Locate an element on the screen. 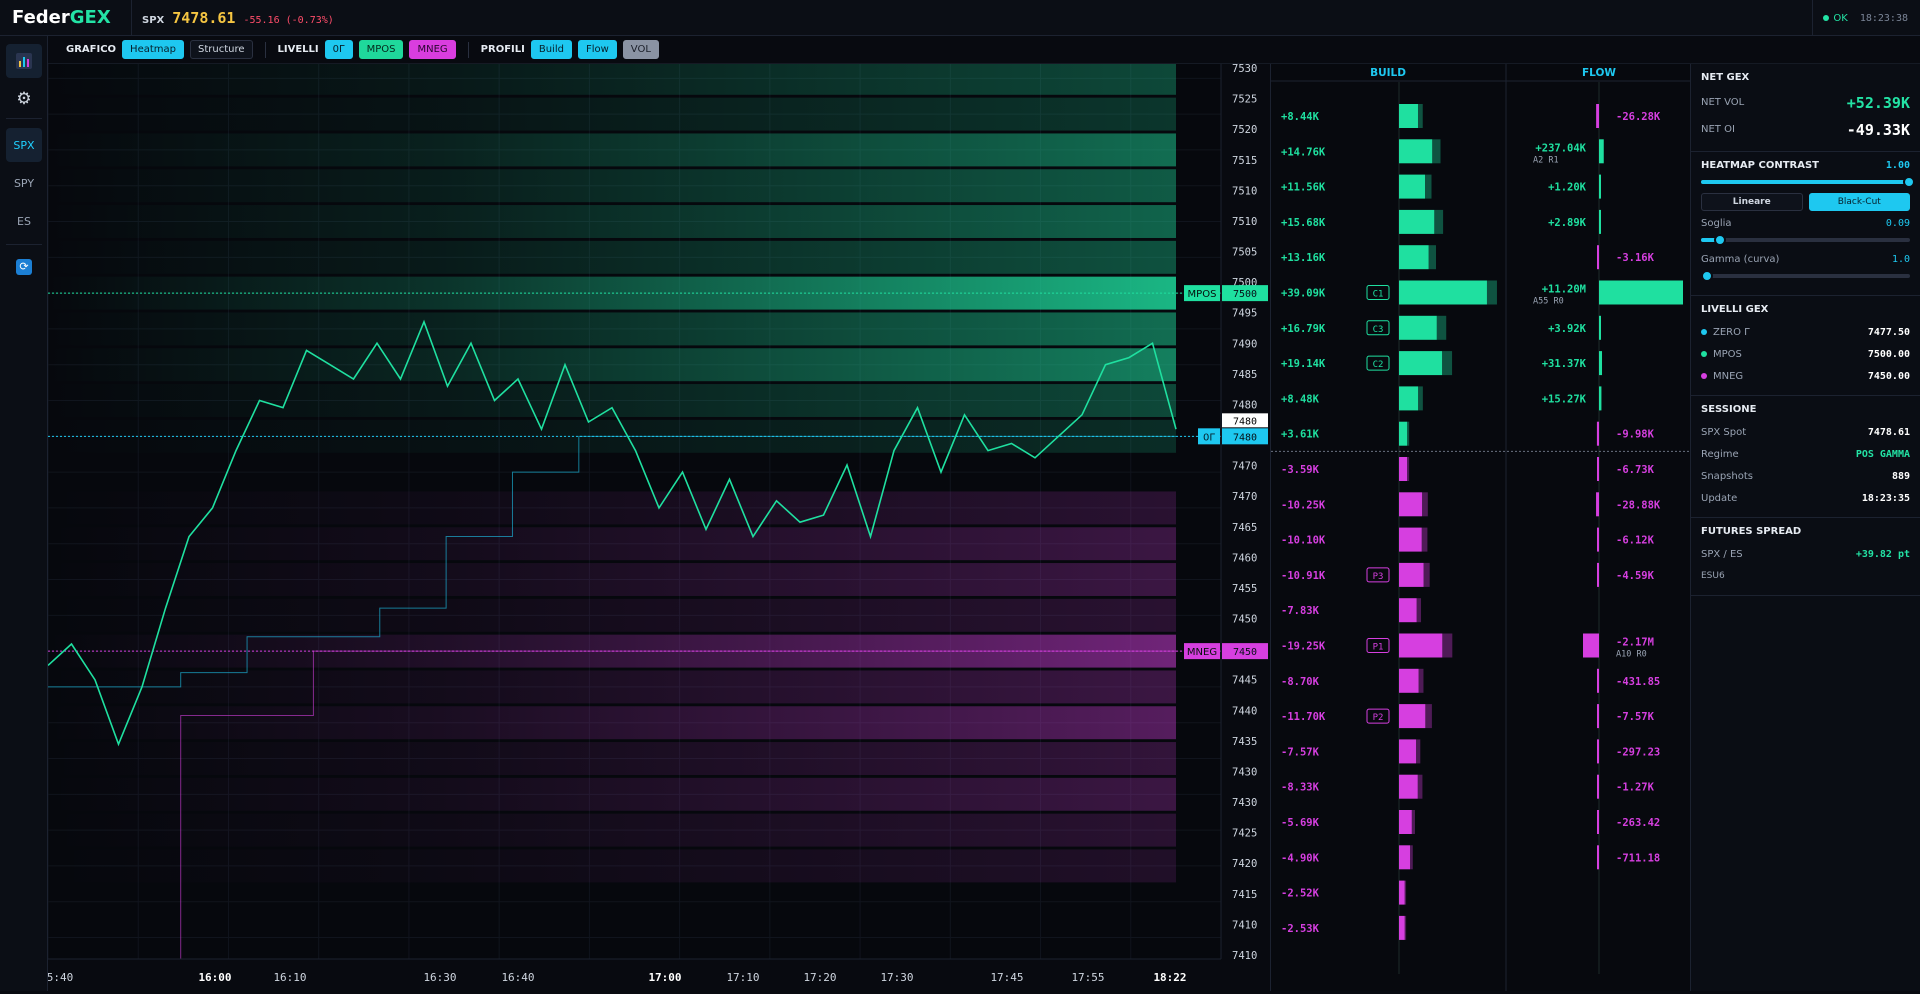 This screenshot has width=1920, height=994. contrast-slider is located at coordinates (1808, 182).